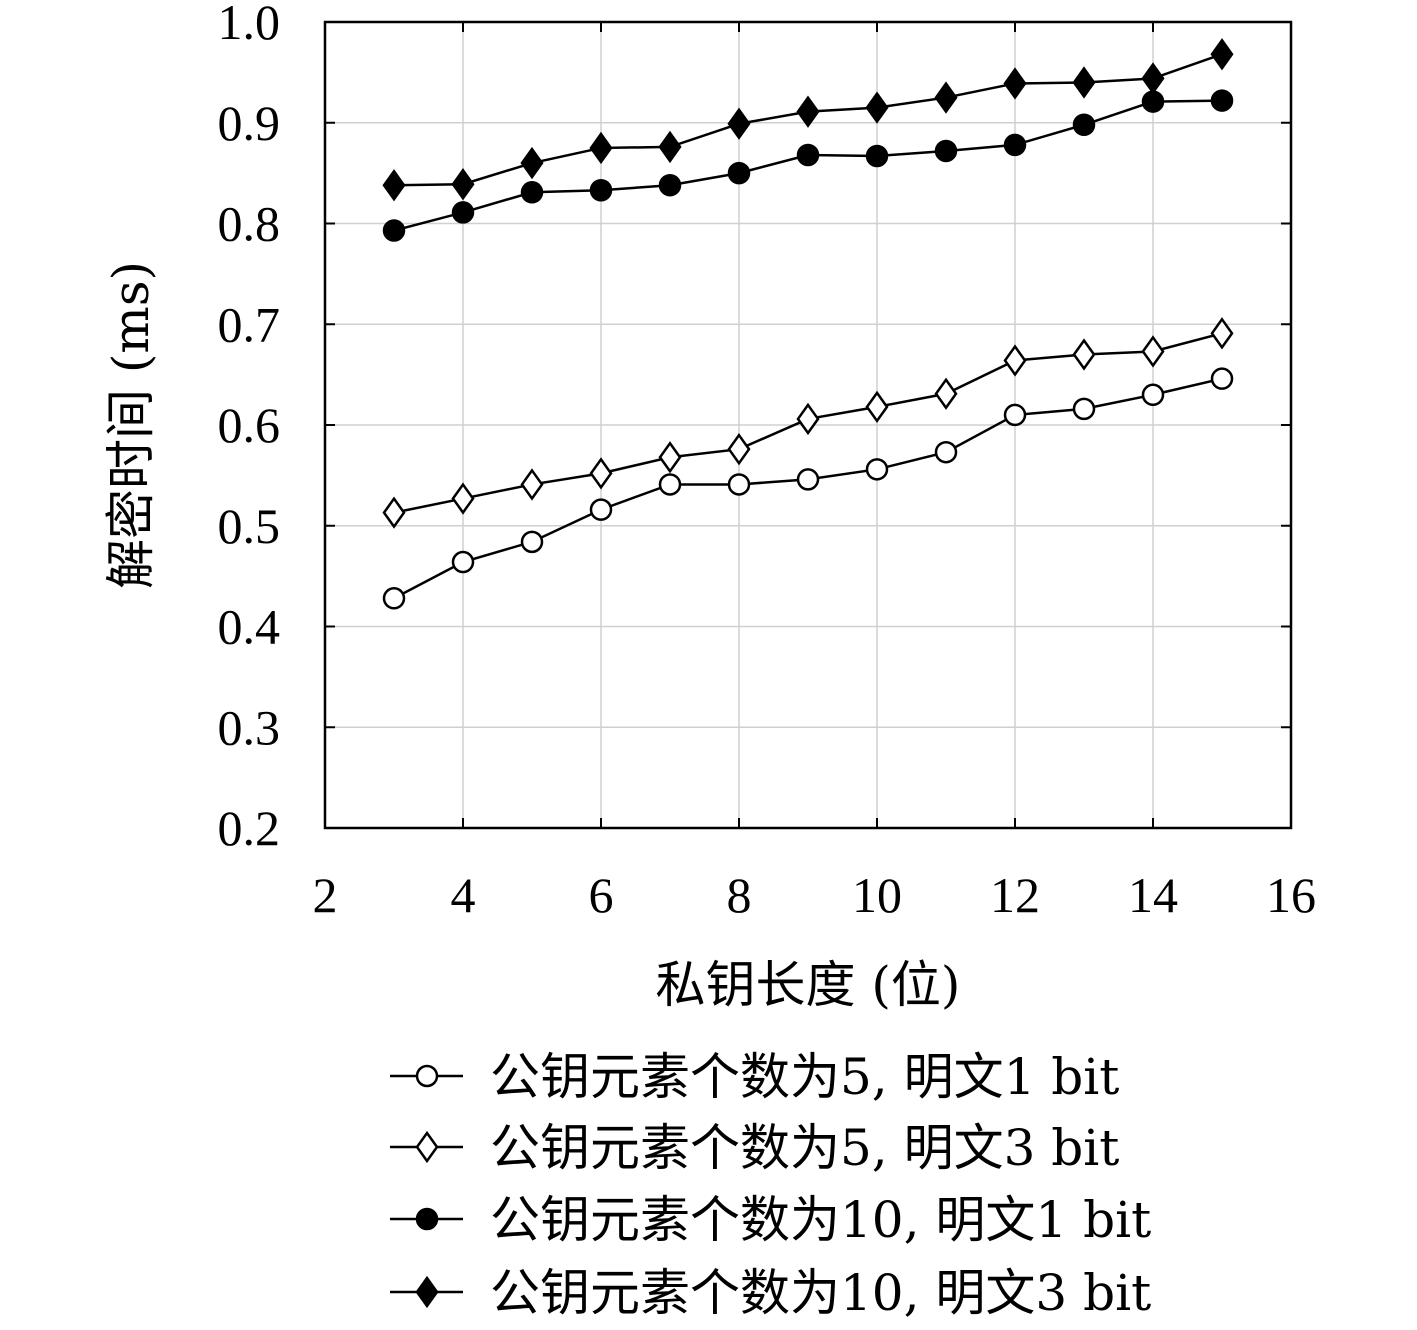 The height and width of the screenshot is (1330, 1417). I want to click on legend-item-3: 公钥元素个数为10, 明文1 bit, so click(770, 1220).